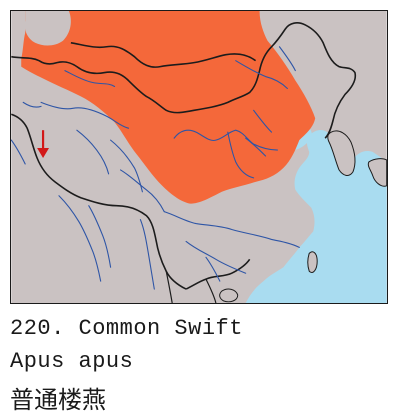 The image size is (402, 418). What do you see at coordinates (341, 153) in the screenshot?
I see `korea-peninsula` at bounding box center [341, 153].